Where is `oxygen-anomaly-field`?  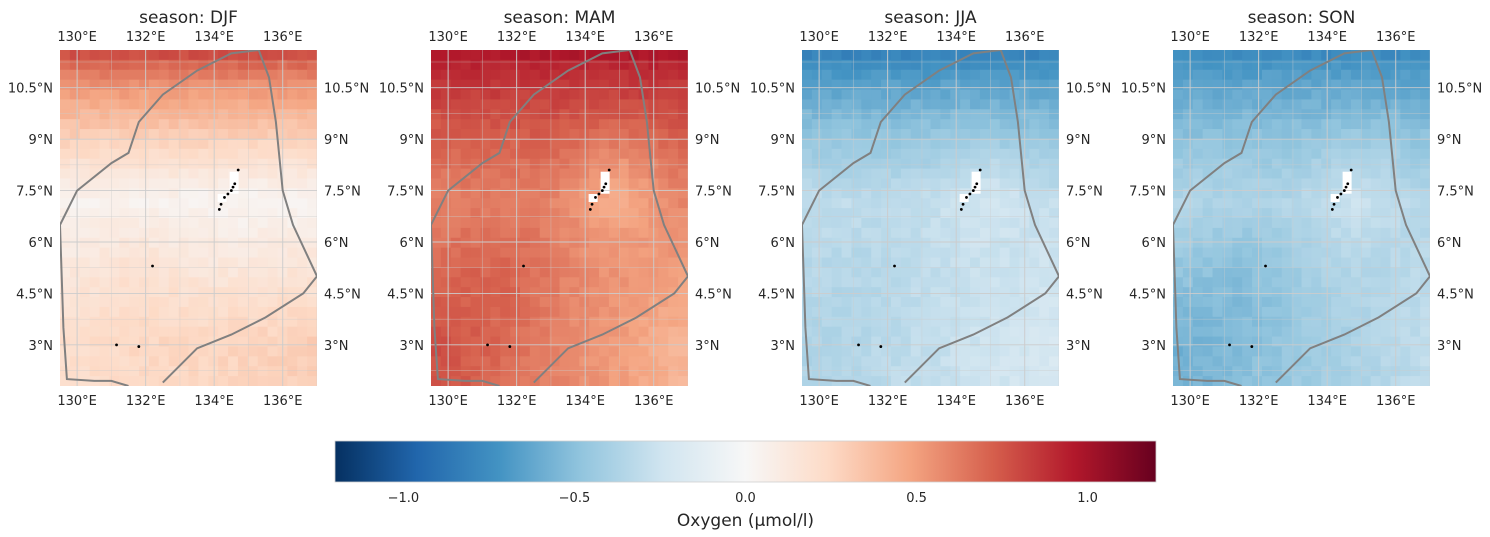 oxygen-anomaly-field is located at coordinates (188, 218).